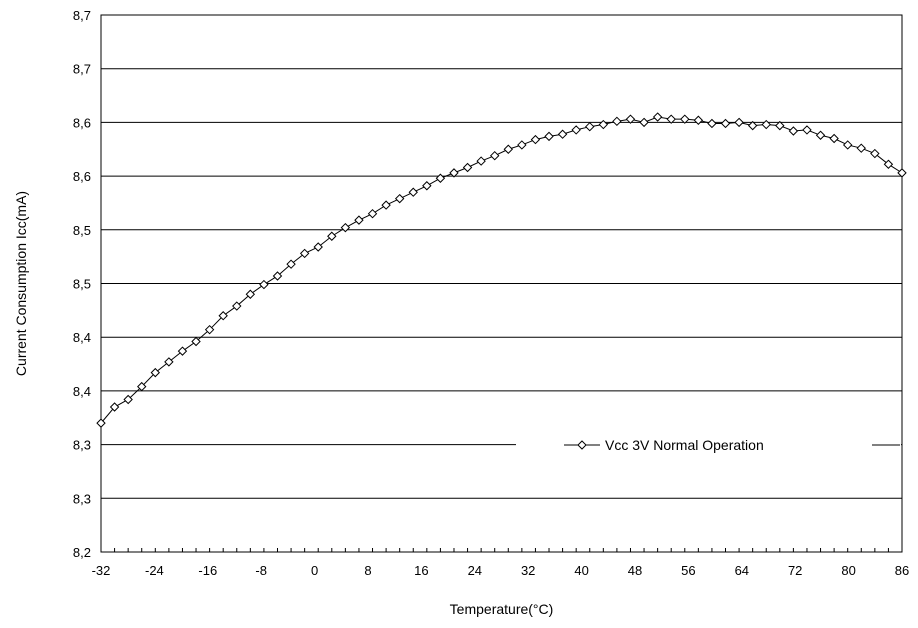 Image resolution: width=918 pixels, height=628 pixels. I want to click on x-tick-label: -24, so click(154, 570).